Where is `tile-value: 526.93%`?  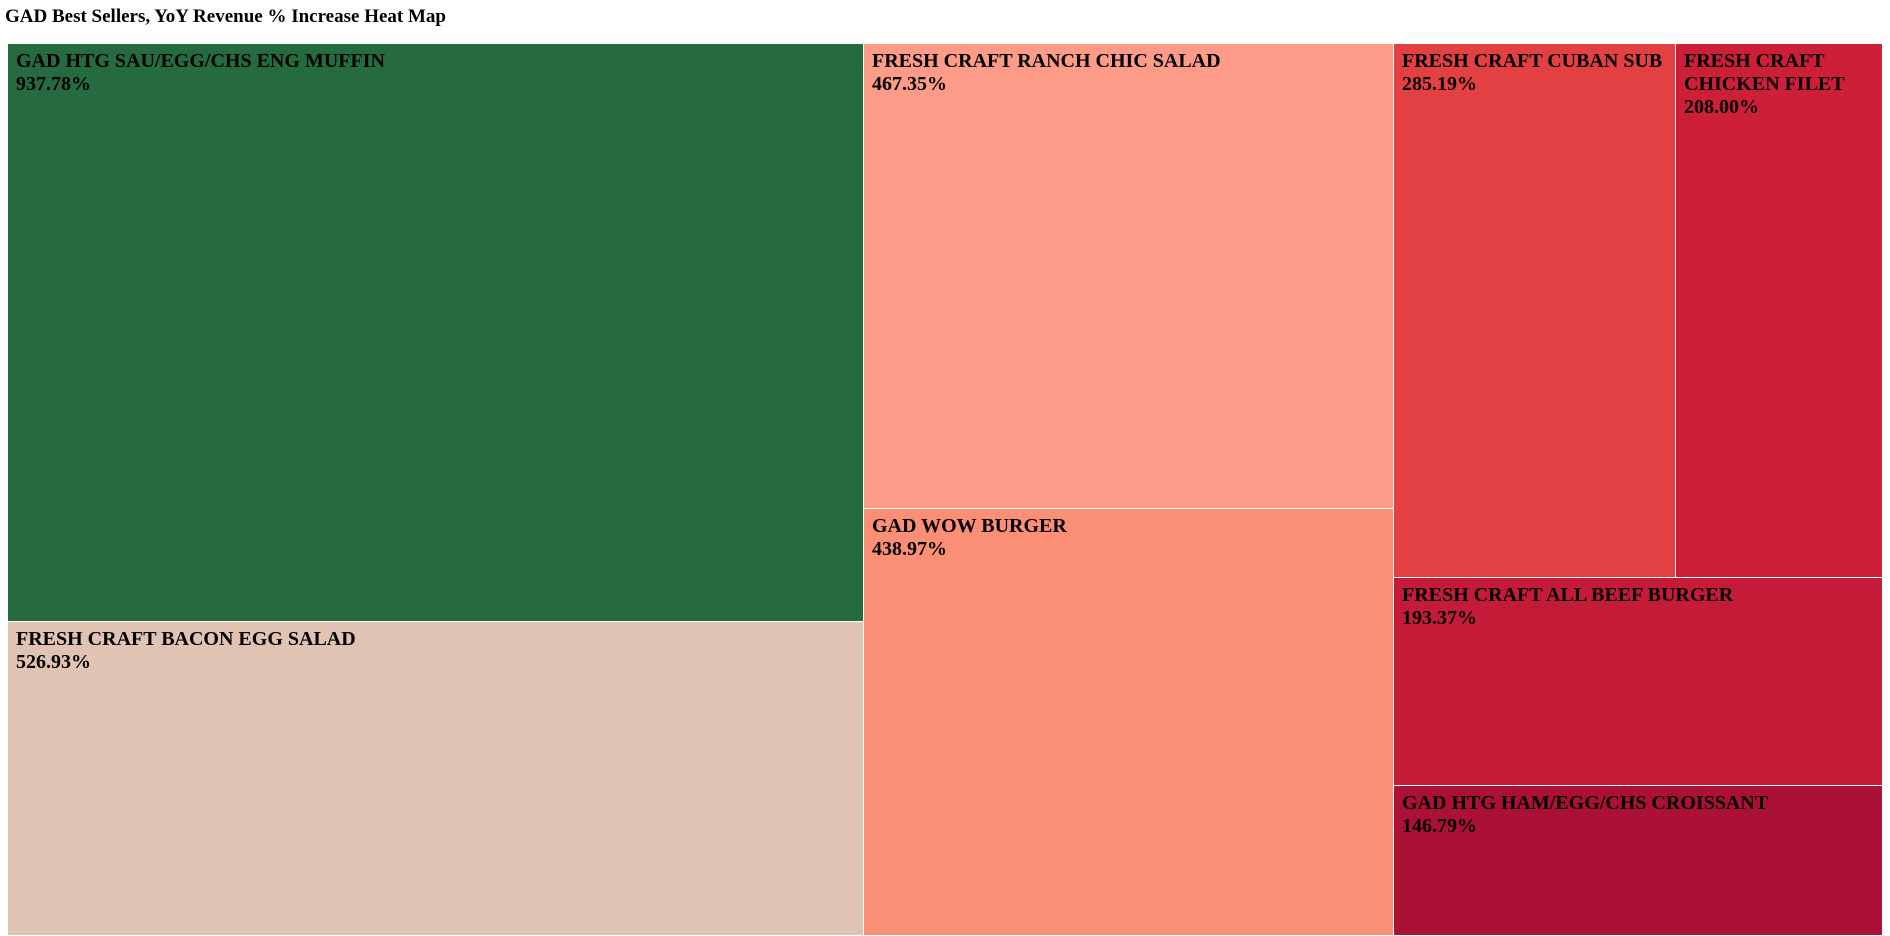
tile-value: 526.93% is located at coordinates (53, 662).